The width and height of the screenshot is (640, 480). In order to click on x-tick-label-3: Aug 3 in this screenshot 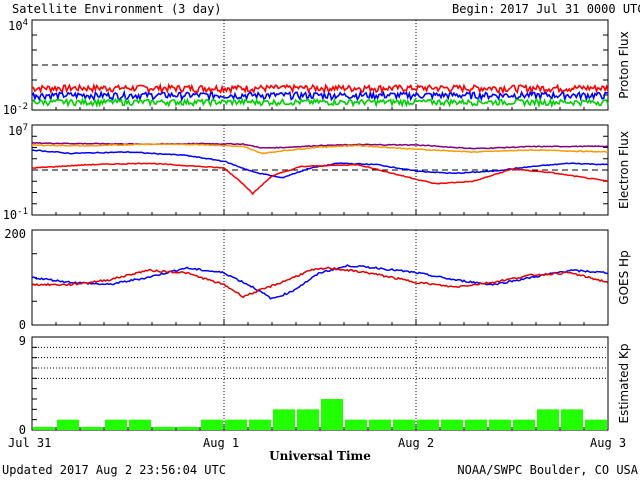, I will do `click(608, 443)`.